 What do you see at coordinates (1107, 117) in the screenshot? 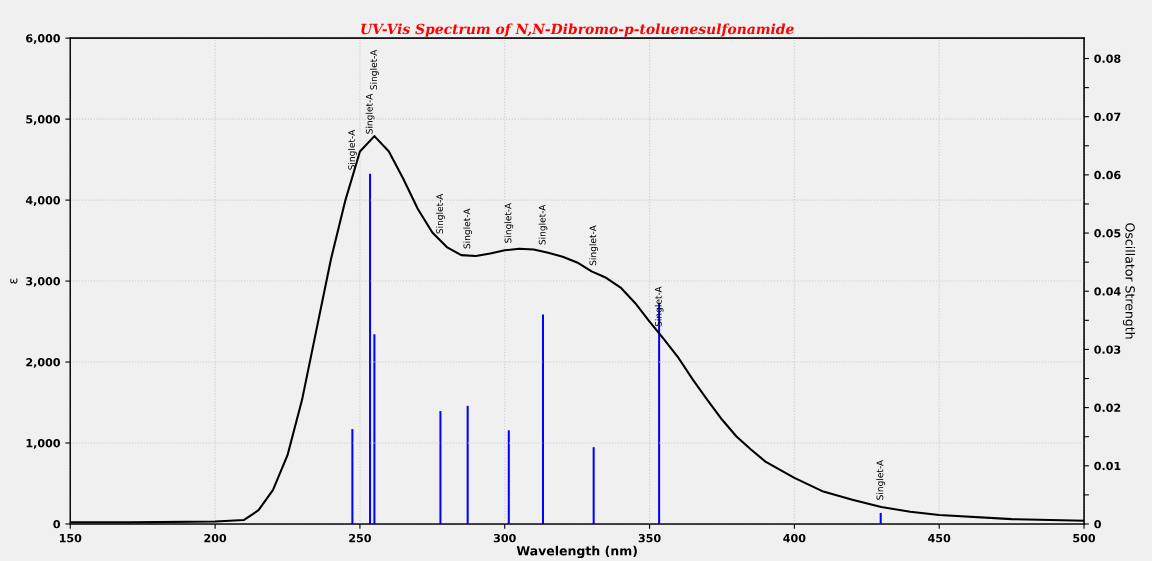
I see `y2-tick-label: 0.07` at bounding box center [1107, 117].